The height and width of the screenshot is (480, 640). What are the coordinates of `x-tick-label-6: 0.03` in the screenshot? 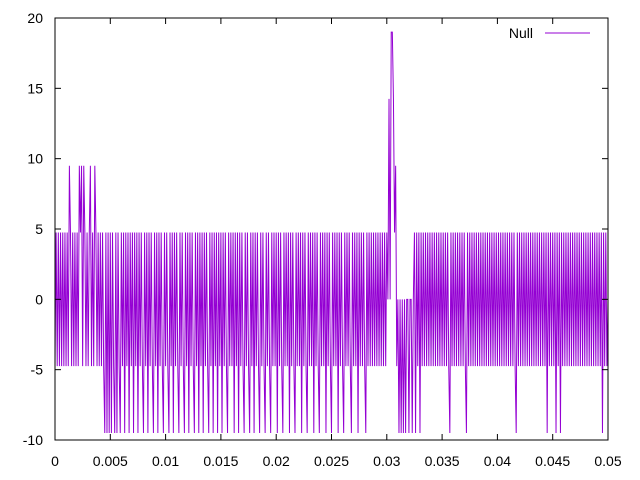 It's located at (386, 461).